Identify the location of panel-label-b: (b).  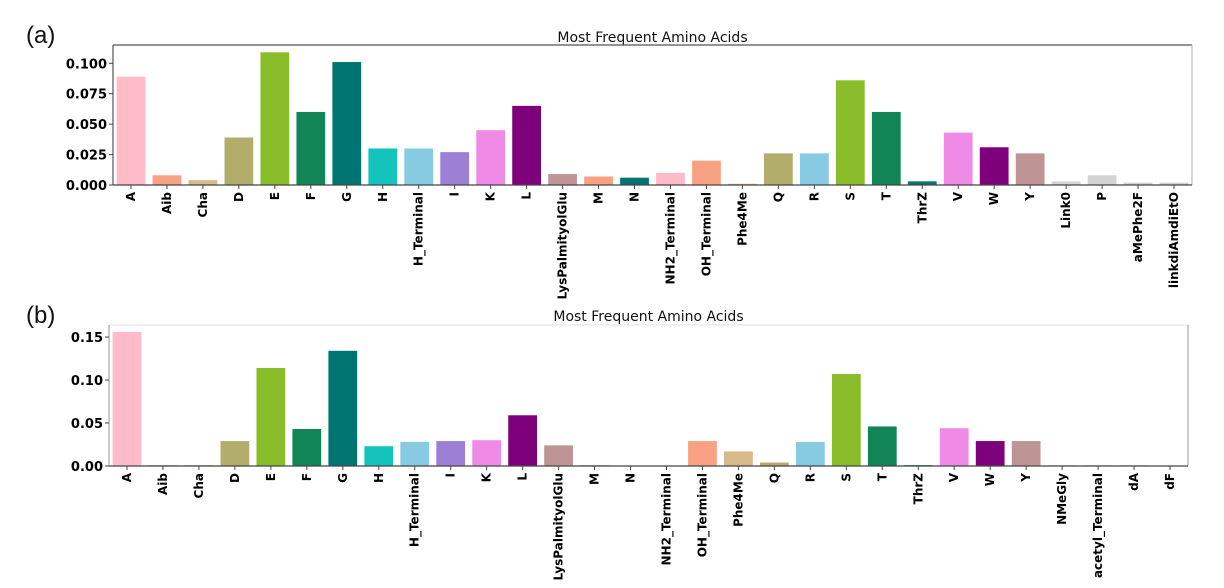
(41, 315).